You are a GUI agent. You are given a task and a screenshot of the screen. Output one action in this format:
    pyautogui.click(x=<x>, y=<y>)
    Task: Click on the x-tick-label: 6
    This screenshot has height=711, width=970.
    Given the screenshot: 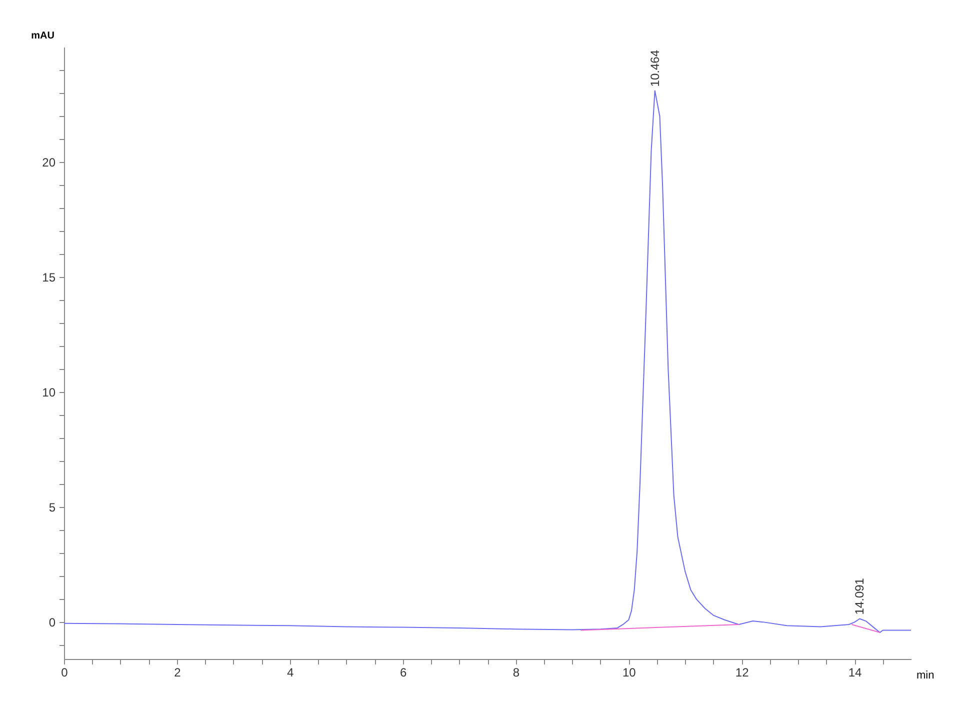 What is the action you would take?
    pyautogui.click(x=403, y=673)
    